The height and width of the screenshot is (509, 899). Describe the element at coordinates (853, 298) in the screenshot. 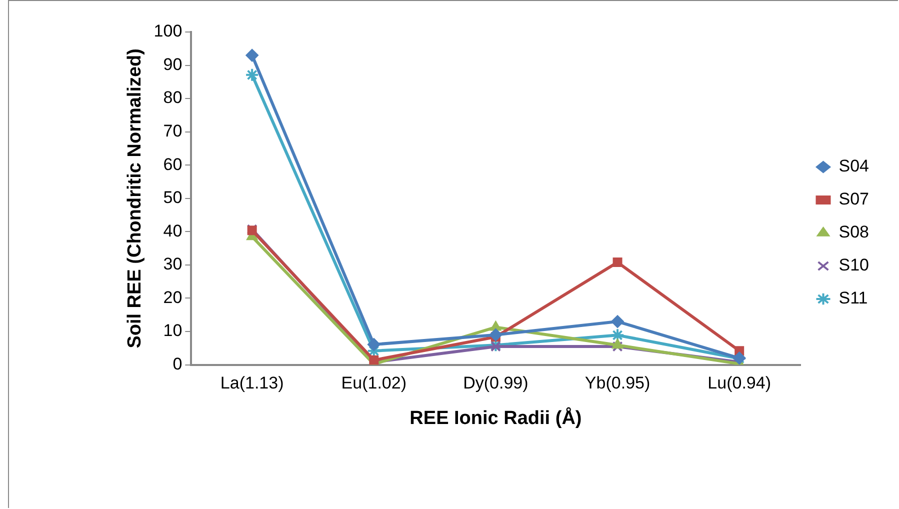

I see `legend-label: S11` at that location.